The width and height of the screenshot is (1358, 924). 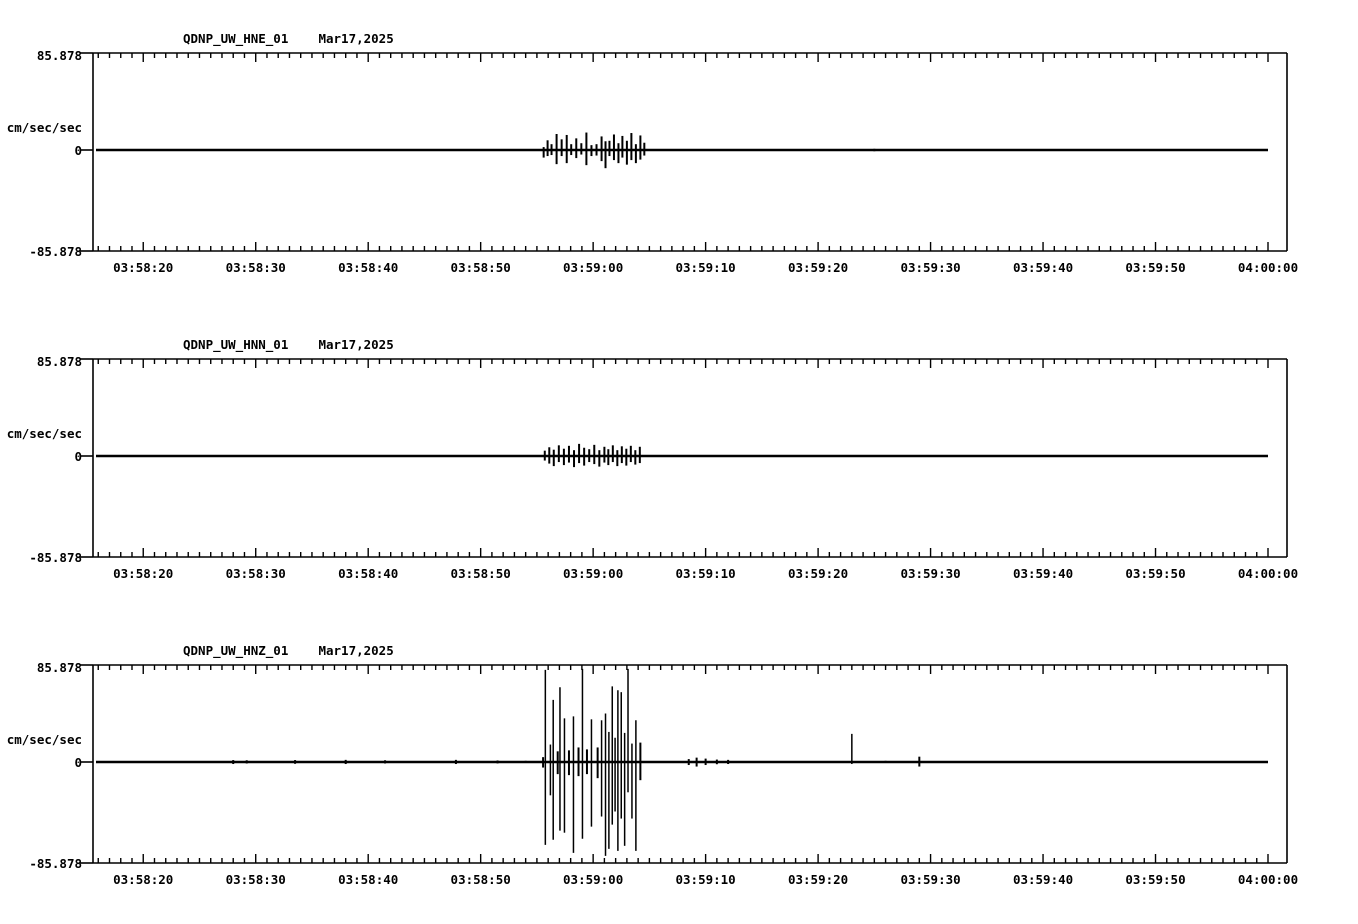 I want to click on y-axis-zero-label-panel-0: 0, so click(x=78, y=150).